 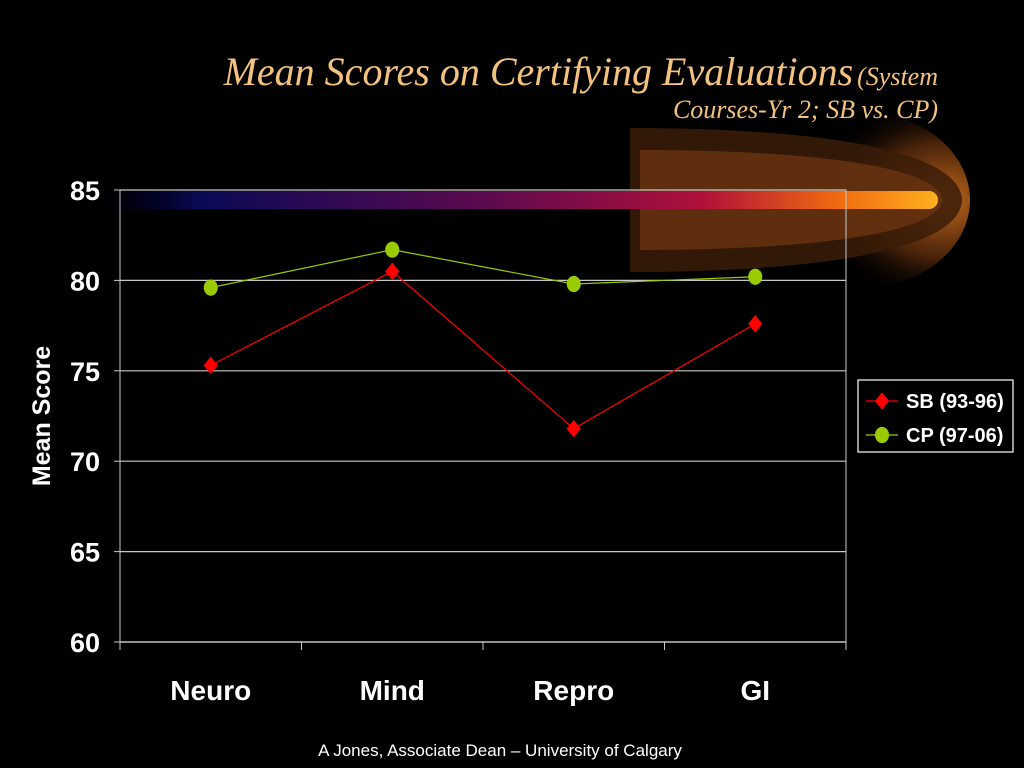 What do you see at coordinates (85, 553) in the screenshot?
I see `y-tick-label: 65` at bounding box center [85, 553].